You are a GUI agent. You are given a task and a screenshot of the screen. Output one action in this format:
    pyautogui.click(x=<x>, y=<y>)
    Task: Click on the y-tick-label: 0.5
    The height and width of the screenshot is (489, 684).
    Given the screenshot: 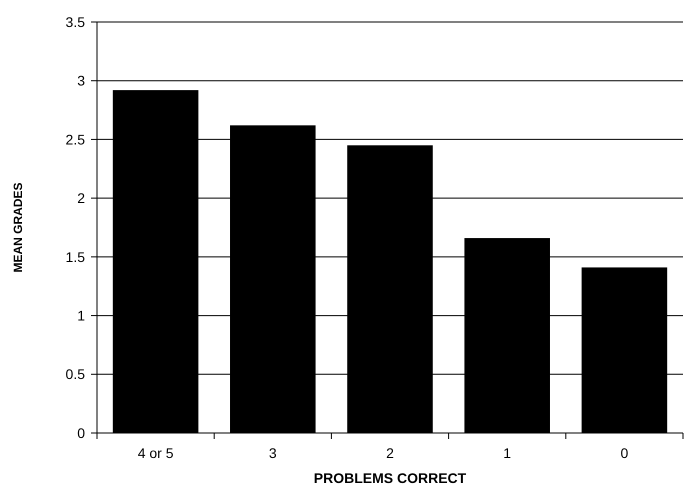 What is the action you would take?
    pyautogui.click(x=76, y=374)
    